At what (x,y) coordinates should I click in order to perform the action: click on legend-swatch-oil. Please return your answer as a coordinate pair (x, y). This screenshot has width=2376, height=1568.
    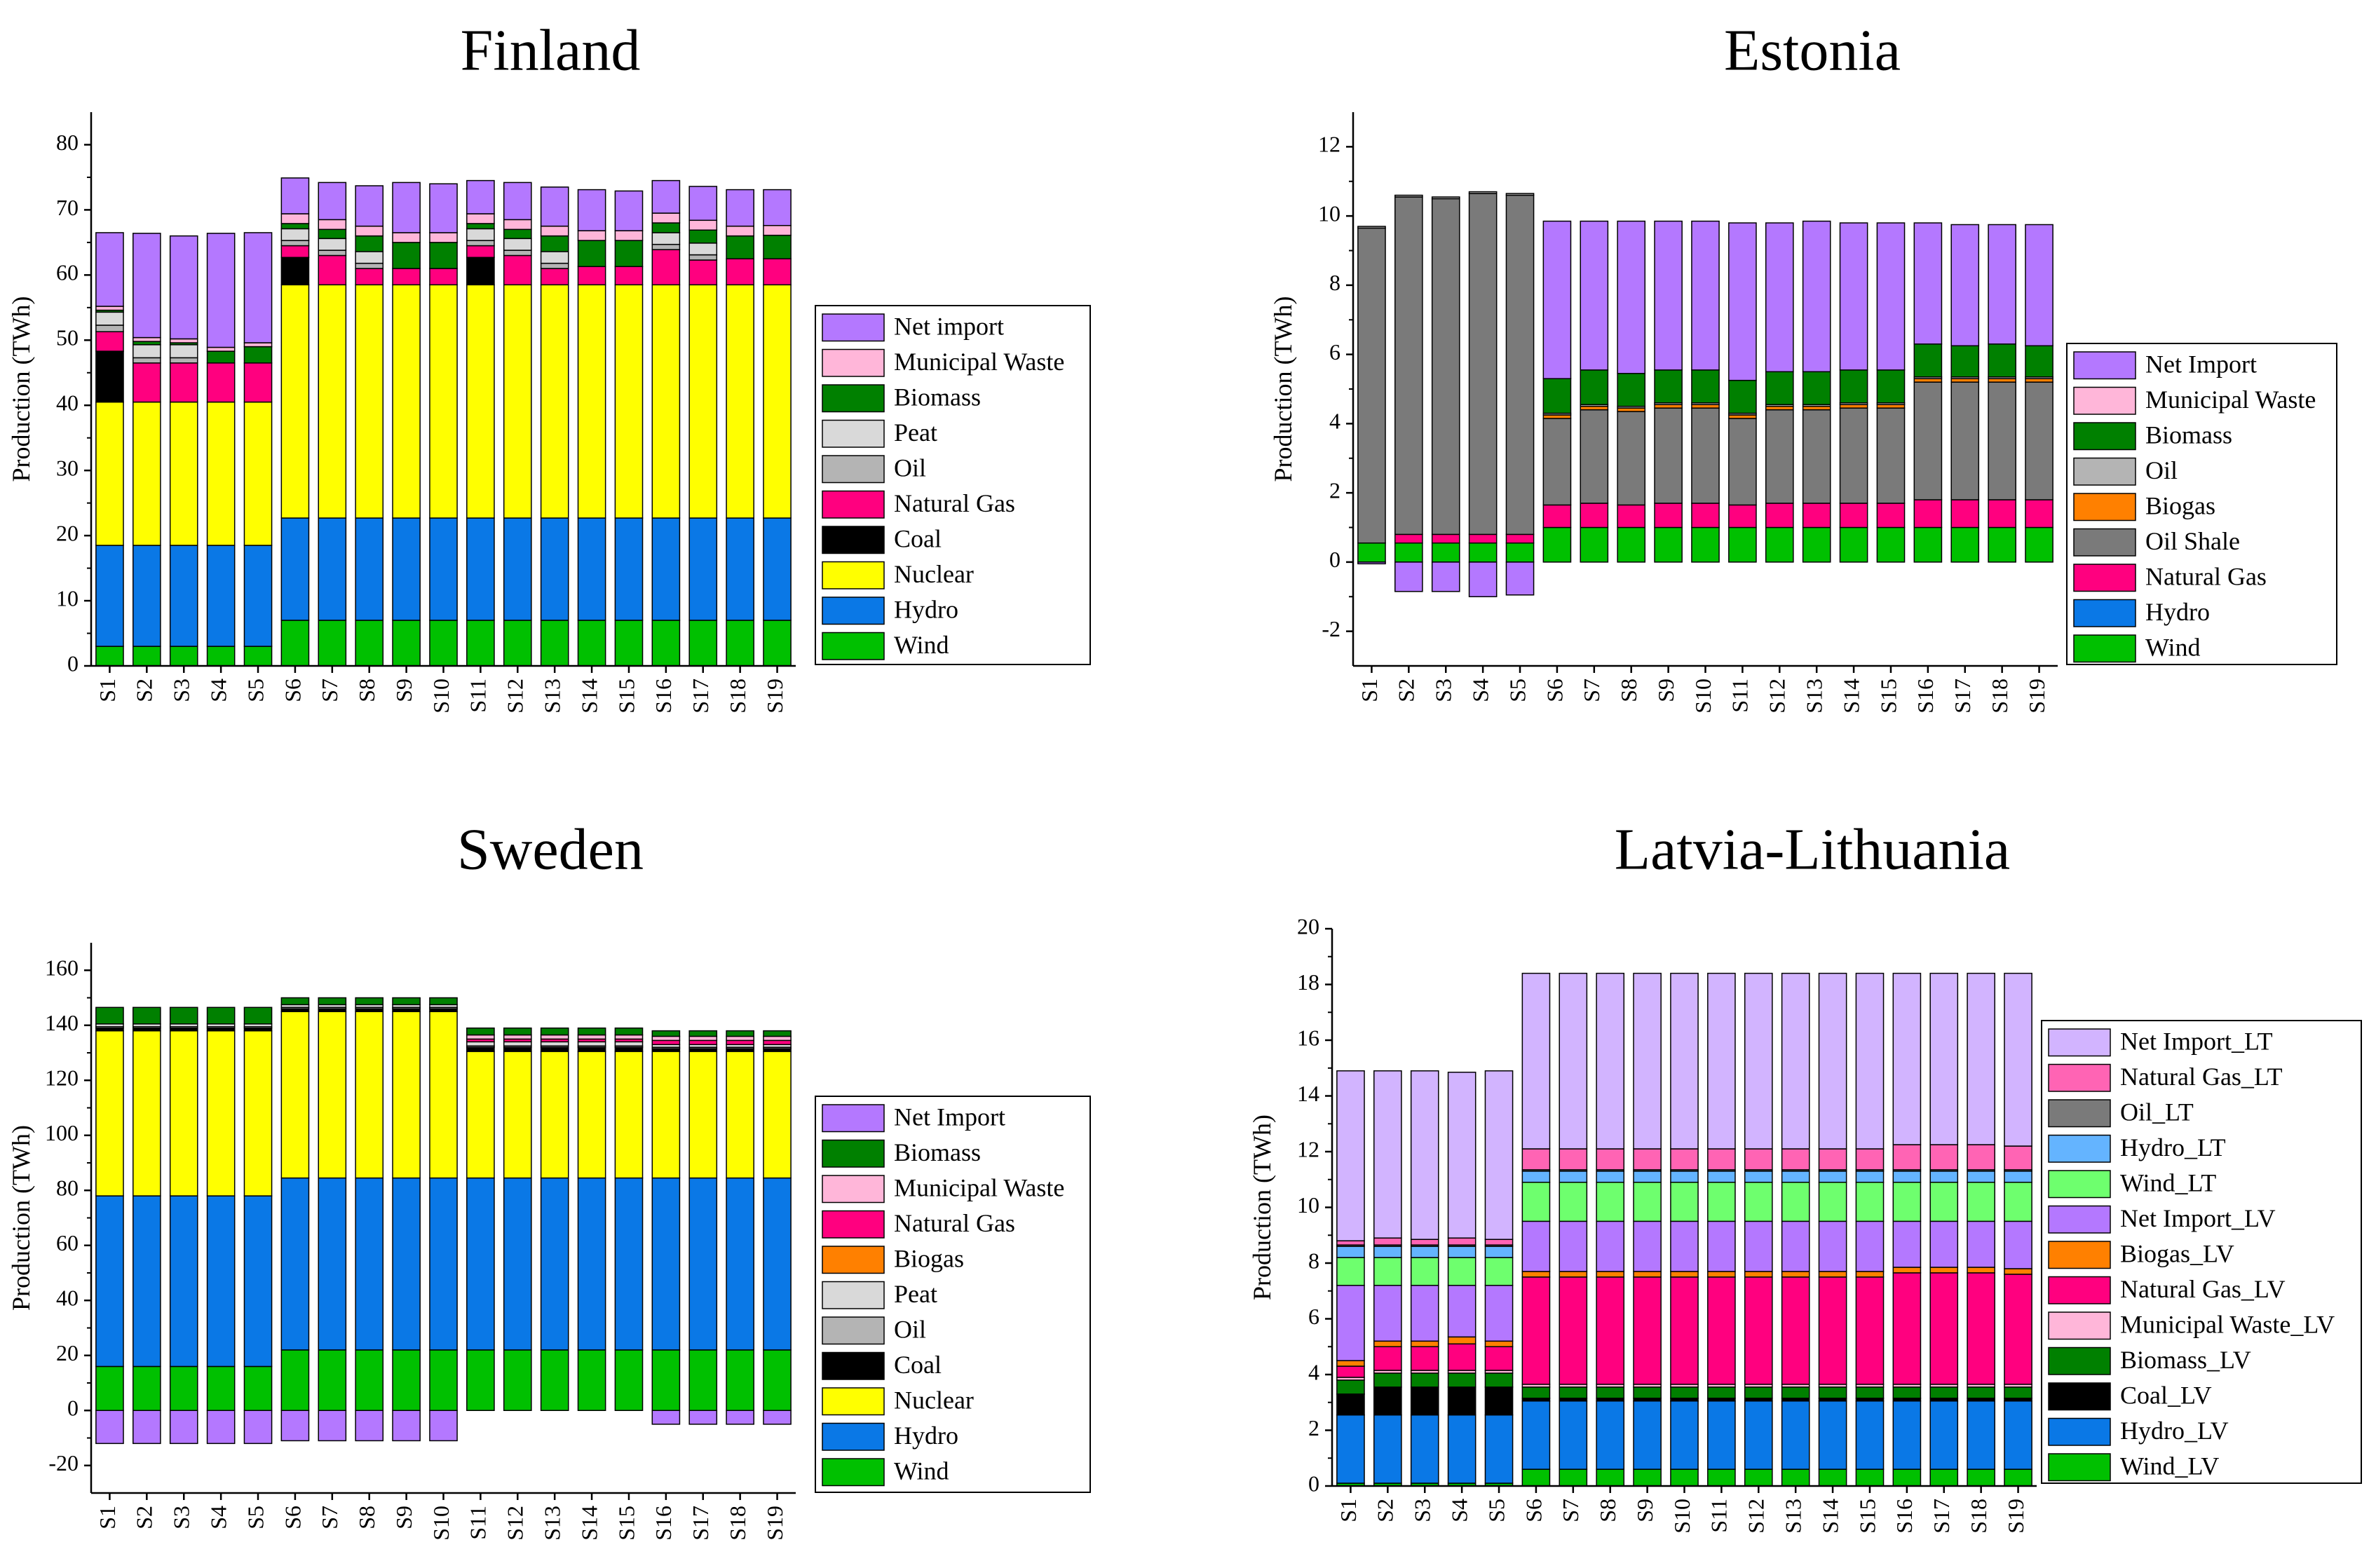
    Looking at the image, I should click on (2104, 471).